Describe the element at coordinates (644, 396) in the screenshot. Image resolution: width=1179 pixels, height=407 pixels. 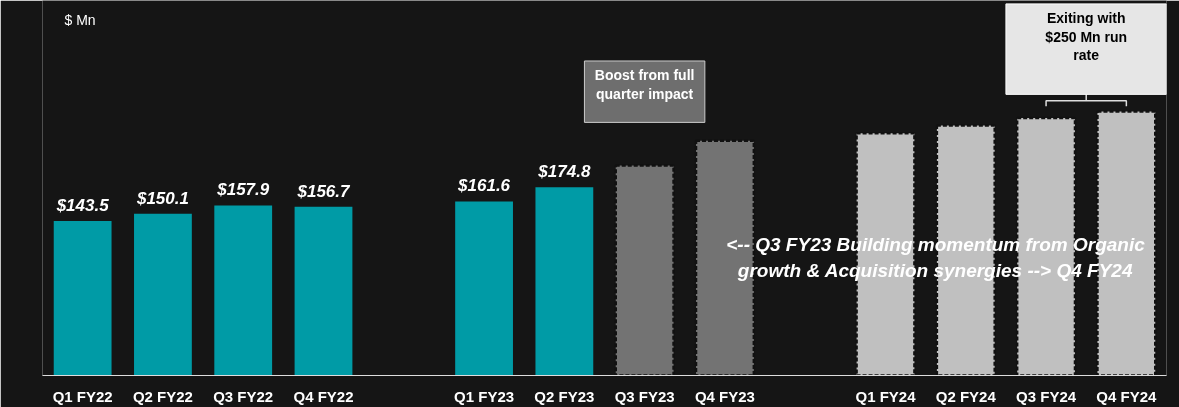
I see `x-tick-label: Q3 FY23` at that location.